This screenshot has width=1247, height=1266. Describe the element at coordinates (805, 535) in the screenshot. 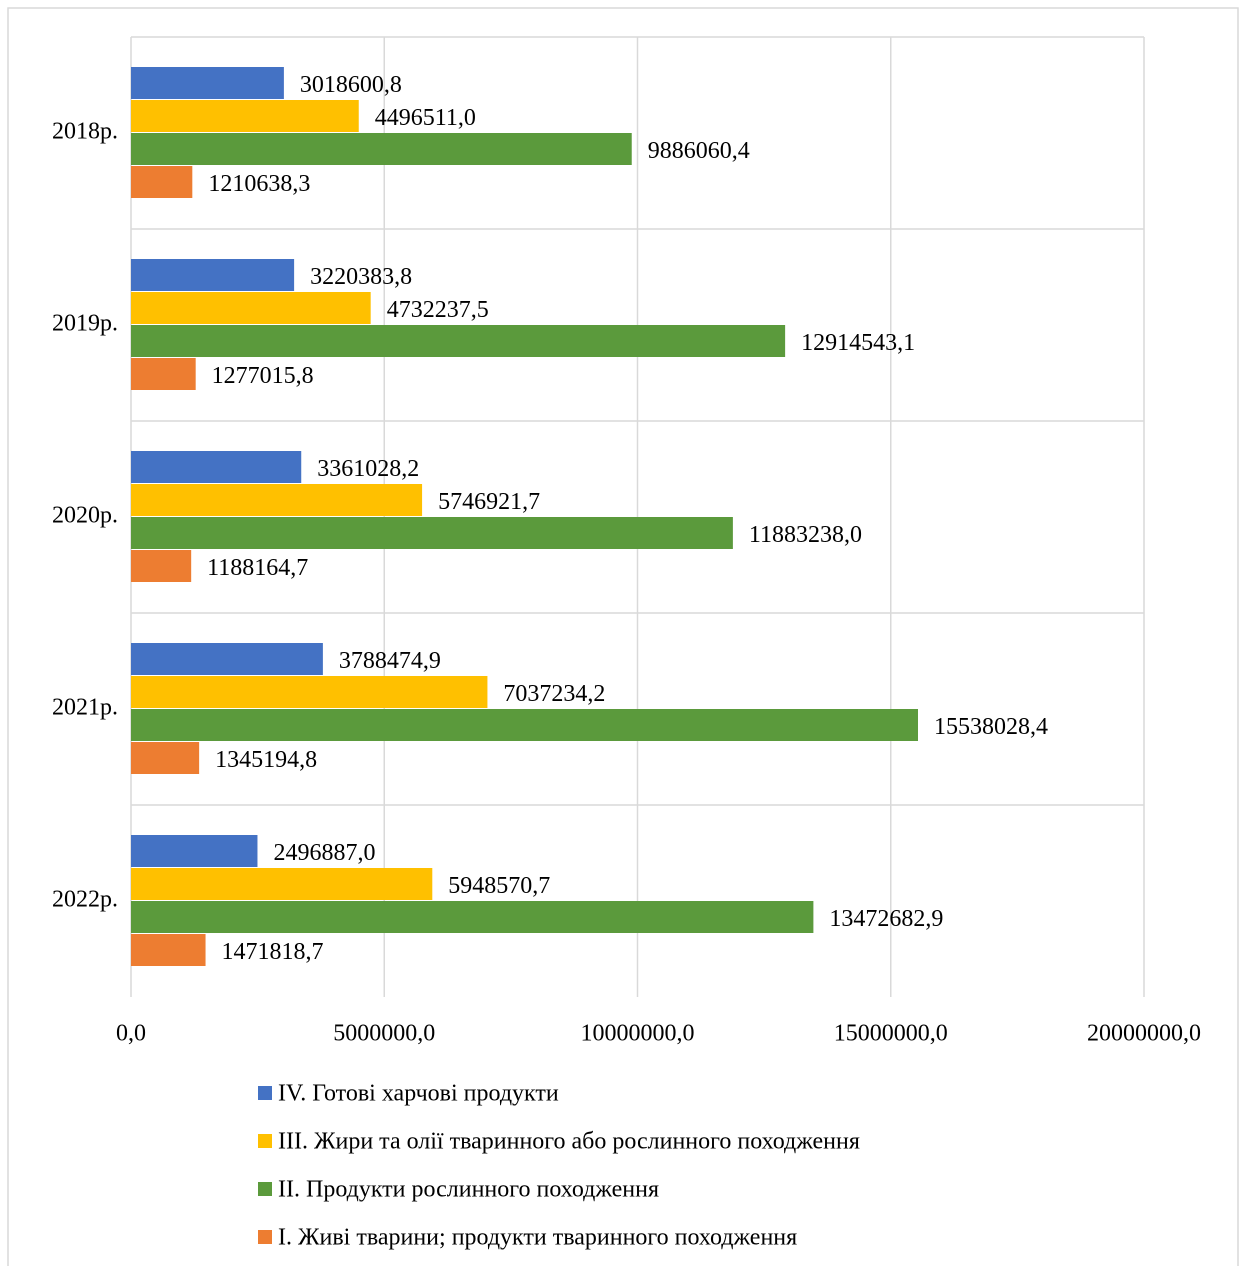

I see `value-label: 11883238,0` at that location.